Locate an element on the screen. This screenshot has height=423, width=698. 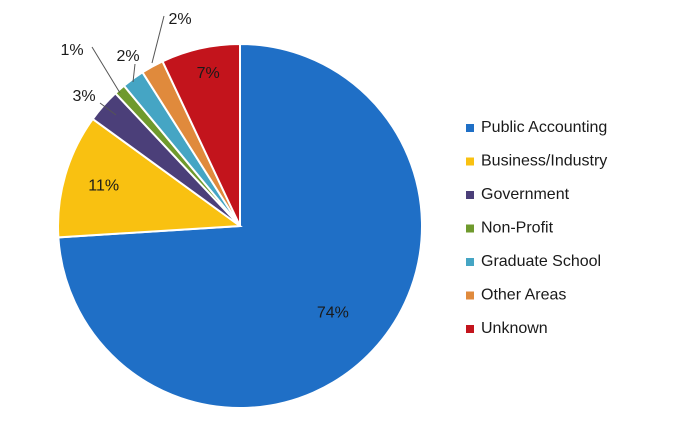
legend-item-unknown: Unknown is located at coordinates (507, 328).